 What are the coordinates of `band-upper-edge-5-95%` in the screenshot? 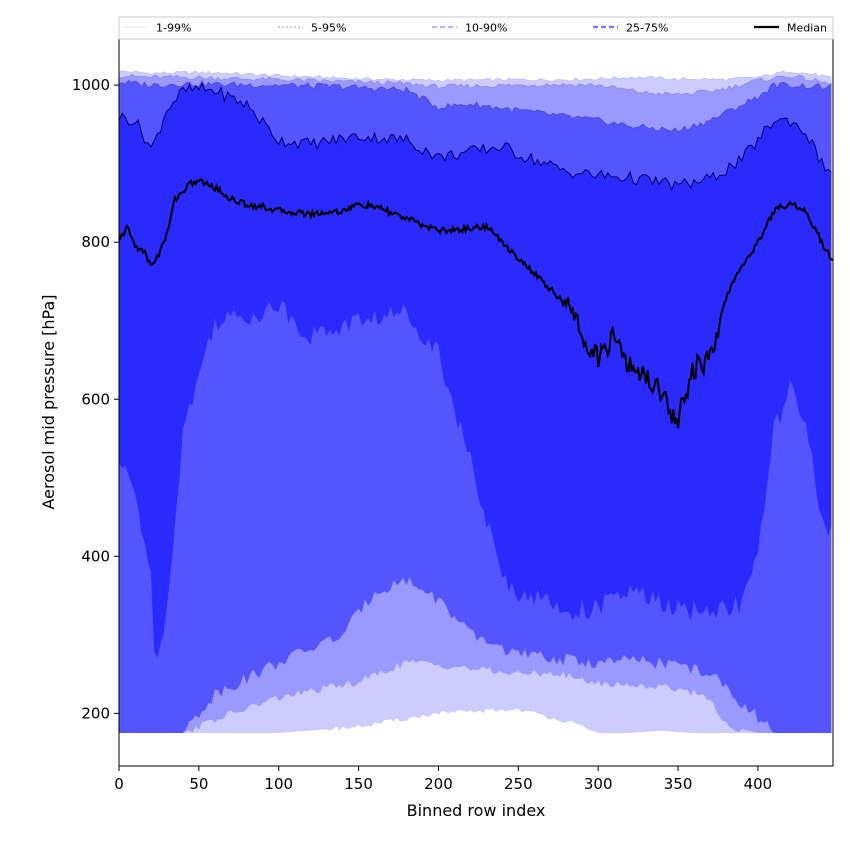 It's located at (475, 84).